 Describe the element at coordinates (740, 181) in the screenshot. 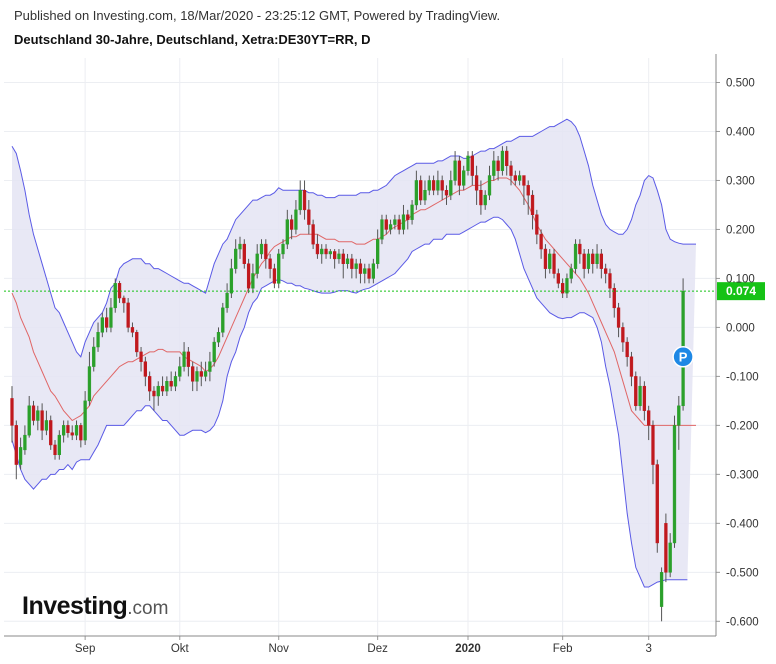

I see `y-tick-label: 0.300` at that location.